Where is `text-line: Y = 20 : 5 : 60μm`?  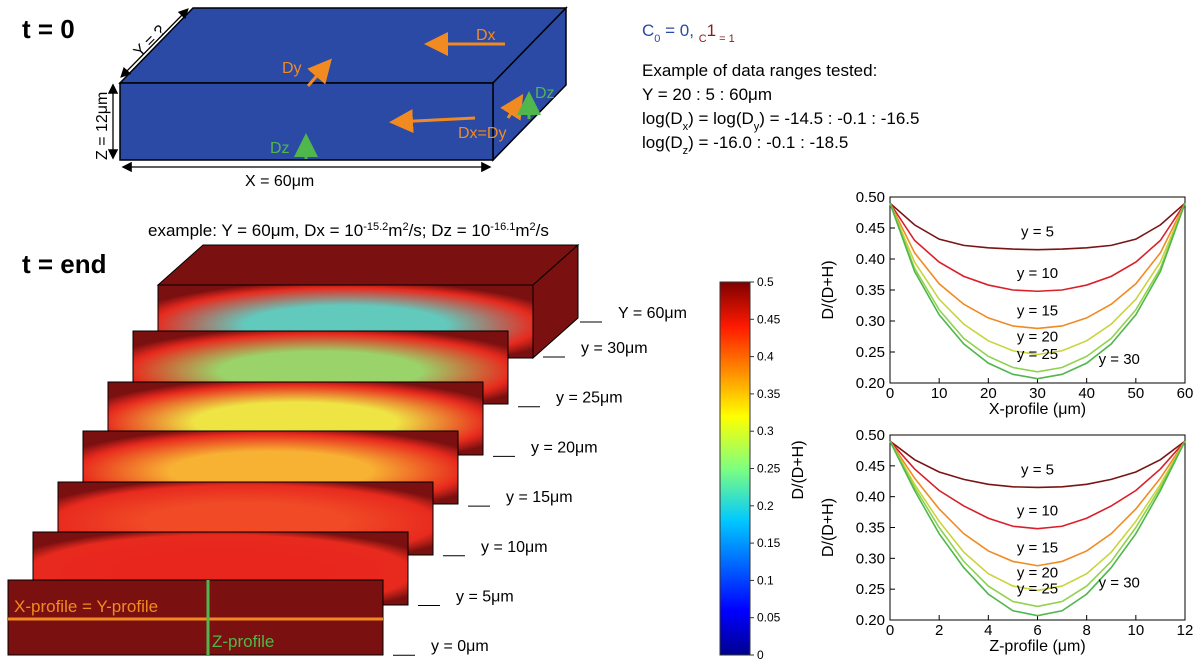
text-line: Y = 20 : 5 : 60μm is located at coordinates (707, 94).